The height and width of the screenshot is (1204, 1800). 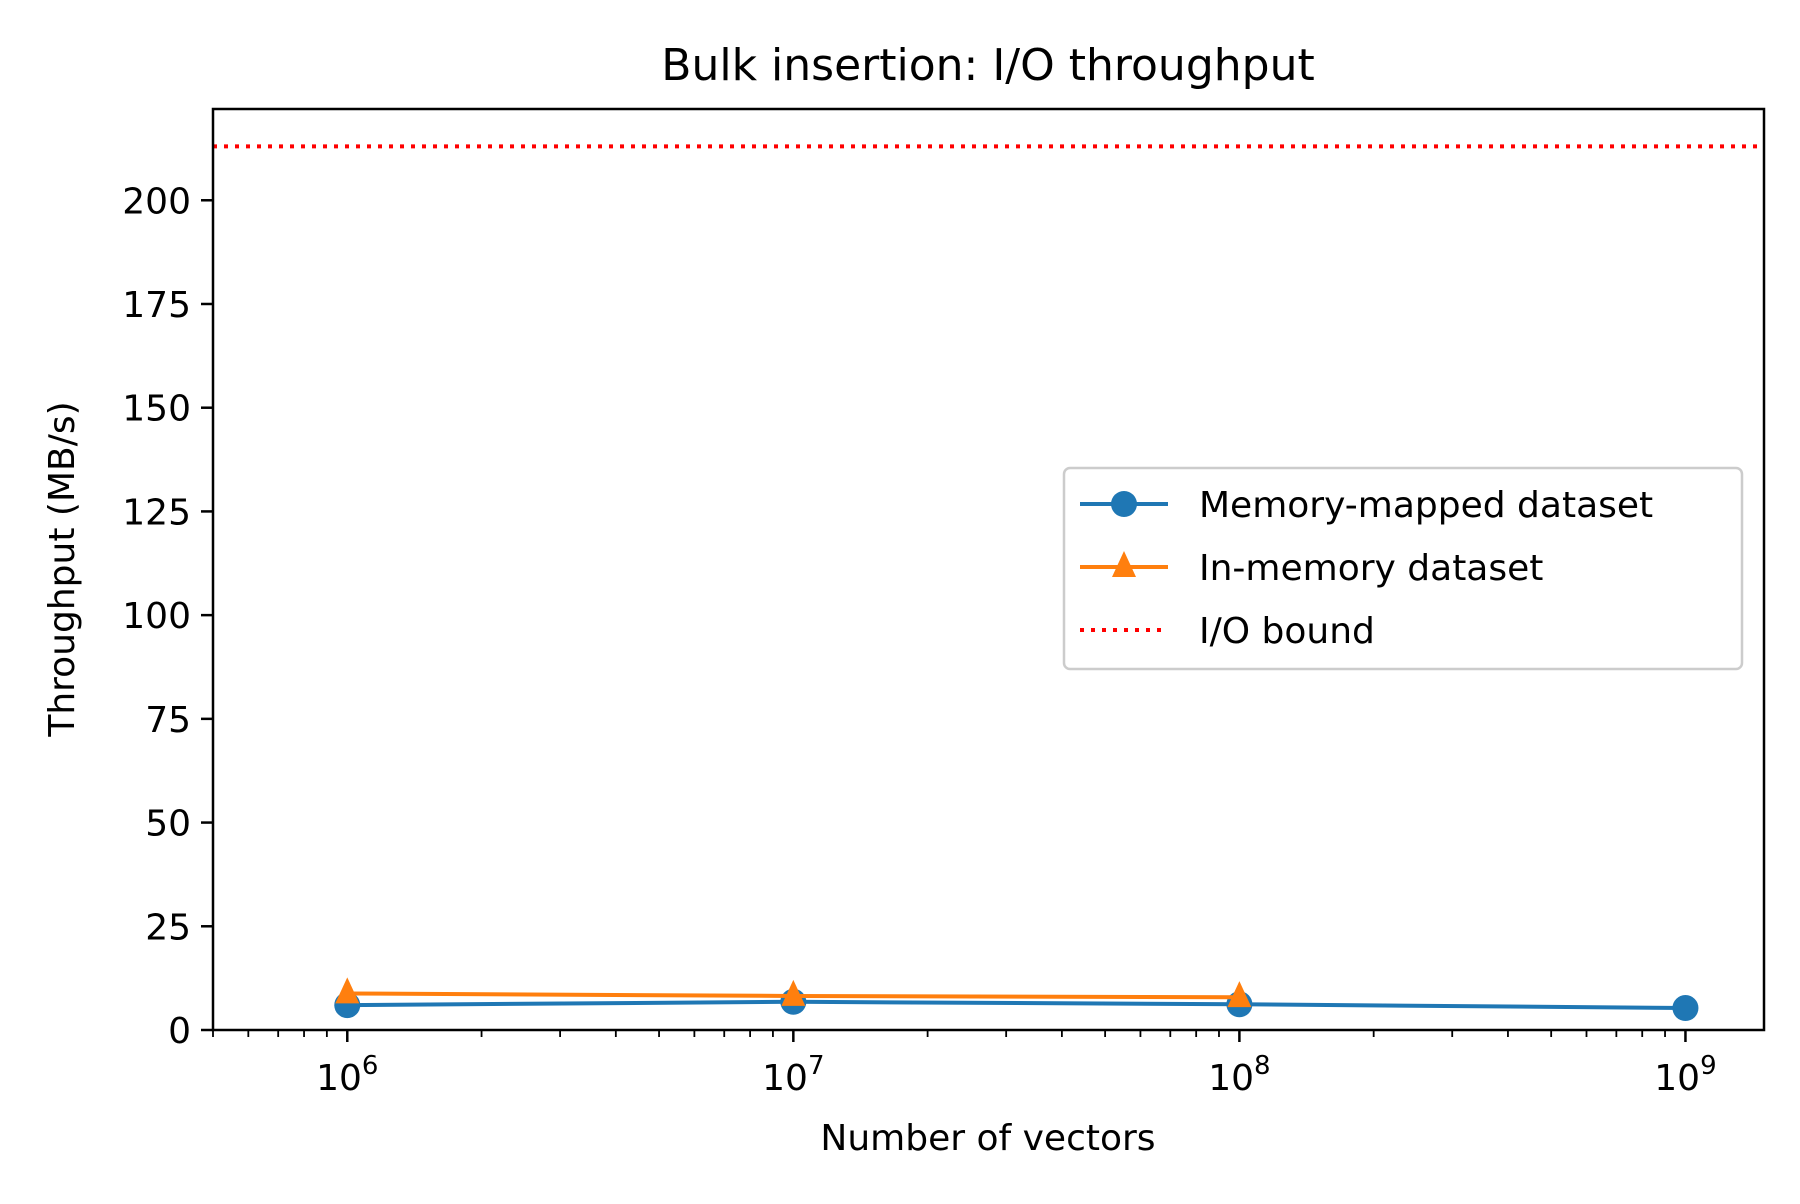 I want to click on y-tick-label: 100, so click(x=156, y=616).